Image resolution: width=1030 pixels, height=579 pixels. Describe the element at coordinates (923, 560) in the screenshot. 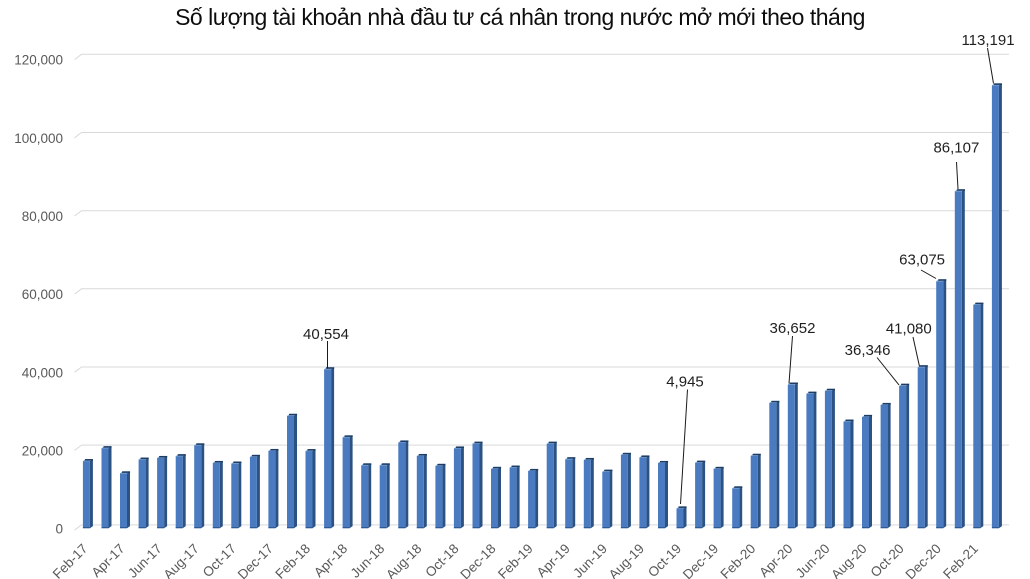

I see `svg-text: Dec-20` at that location.